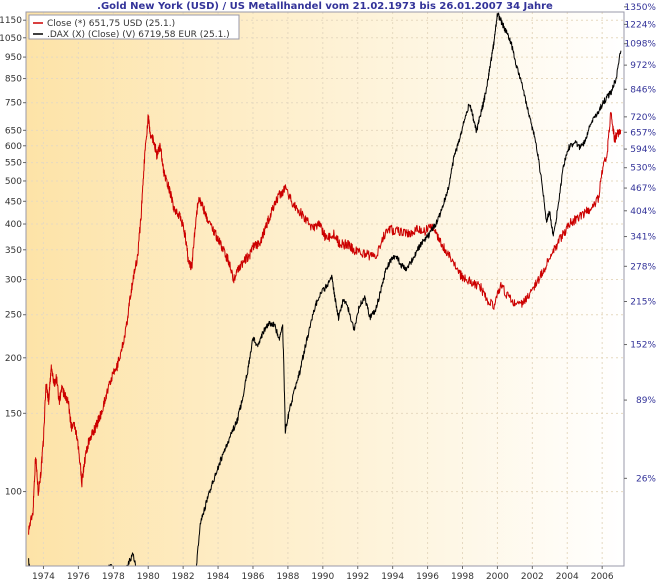 This screenshot has width=660, height=582. I want to click on x-tick-label: 1986, so click(253, 577).